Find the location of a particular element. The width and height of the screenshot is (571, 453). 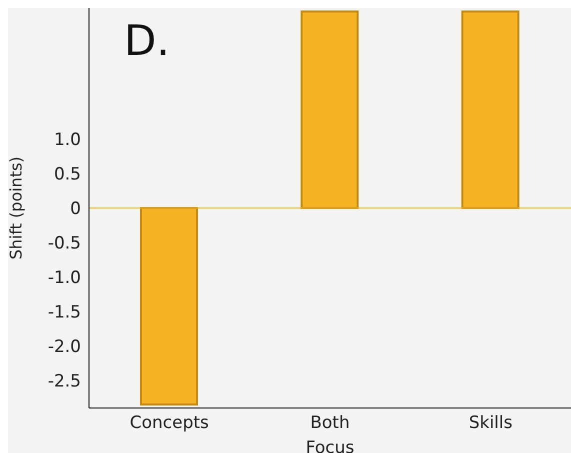

y-tick-label: -0.5 is located at coordinates (64, 244).